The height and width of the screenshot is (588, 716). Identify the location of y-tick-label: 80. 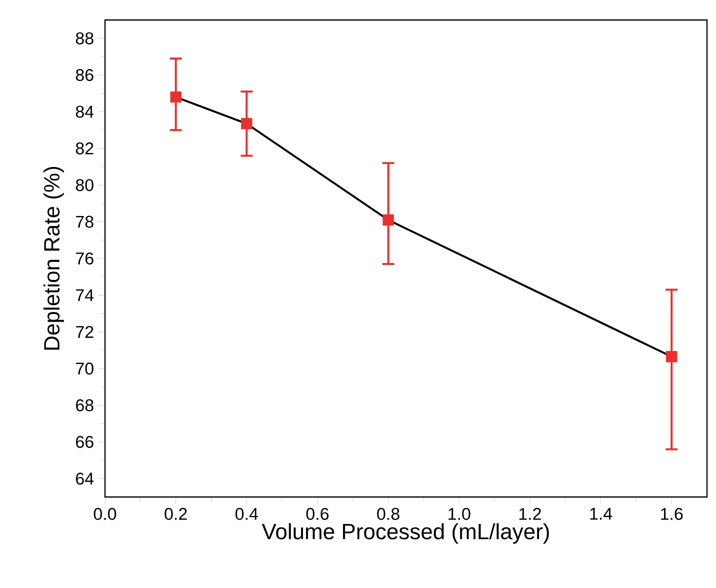
(85, 185).